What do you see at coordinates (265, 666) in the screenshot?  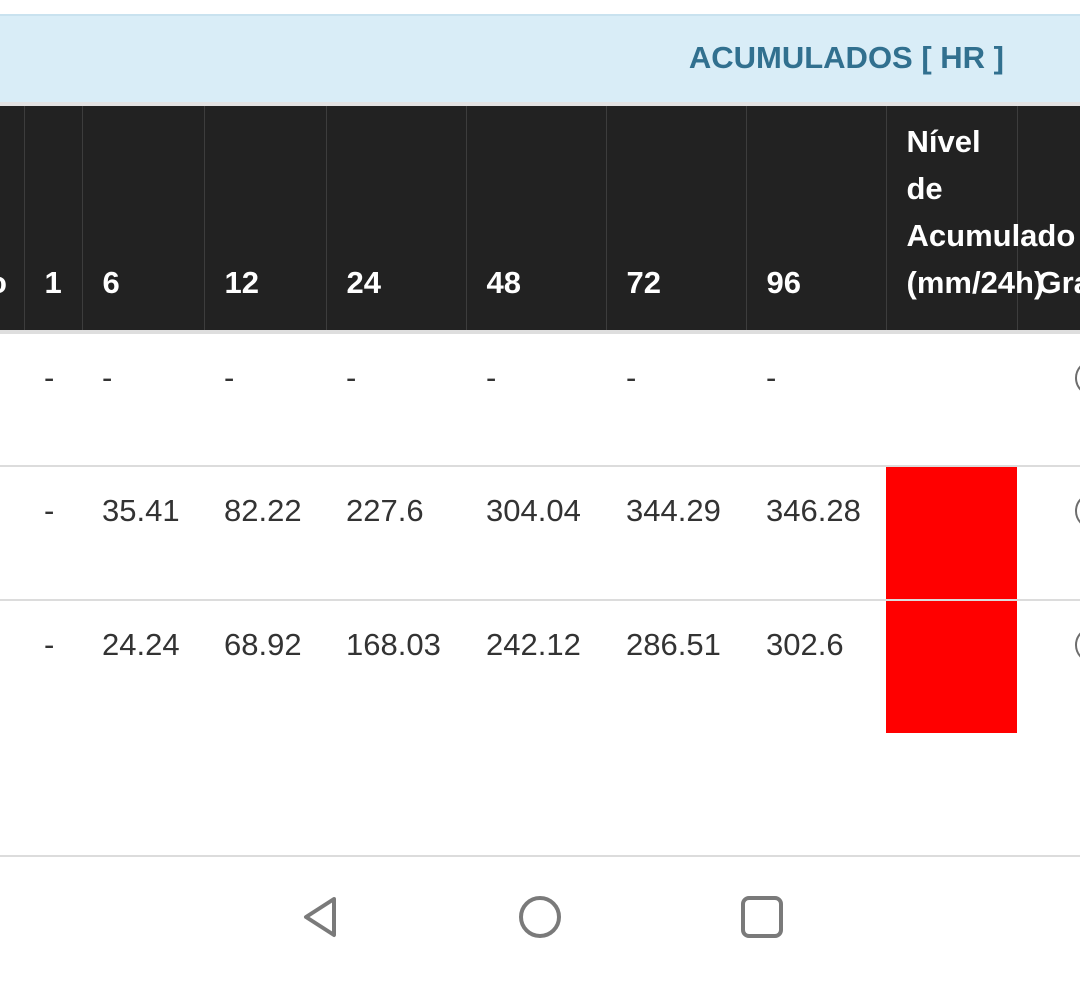 I see `cell-12h: 68.92` at bounding box center [265, 666].